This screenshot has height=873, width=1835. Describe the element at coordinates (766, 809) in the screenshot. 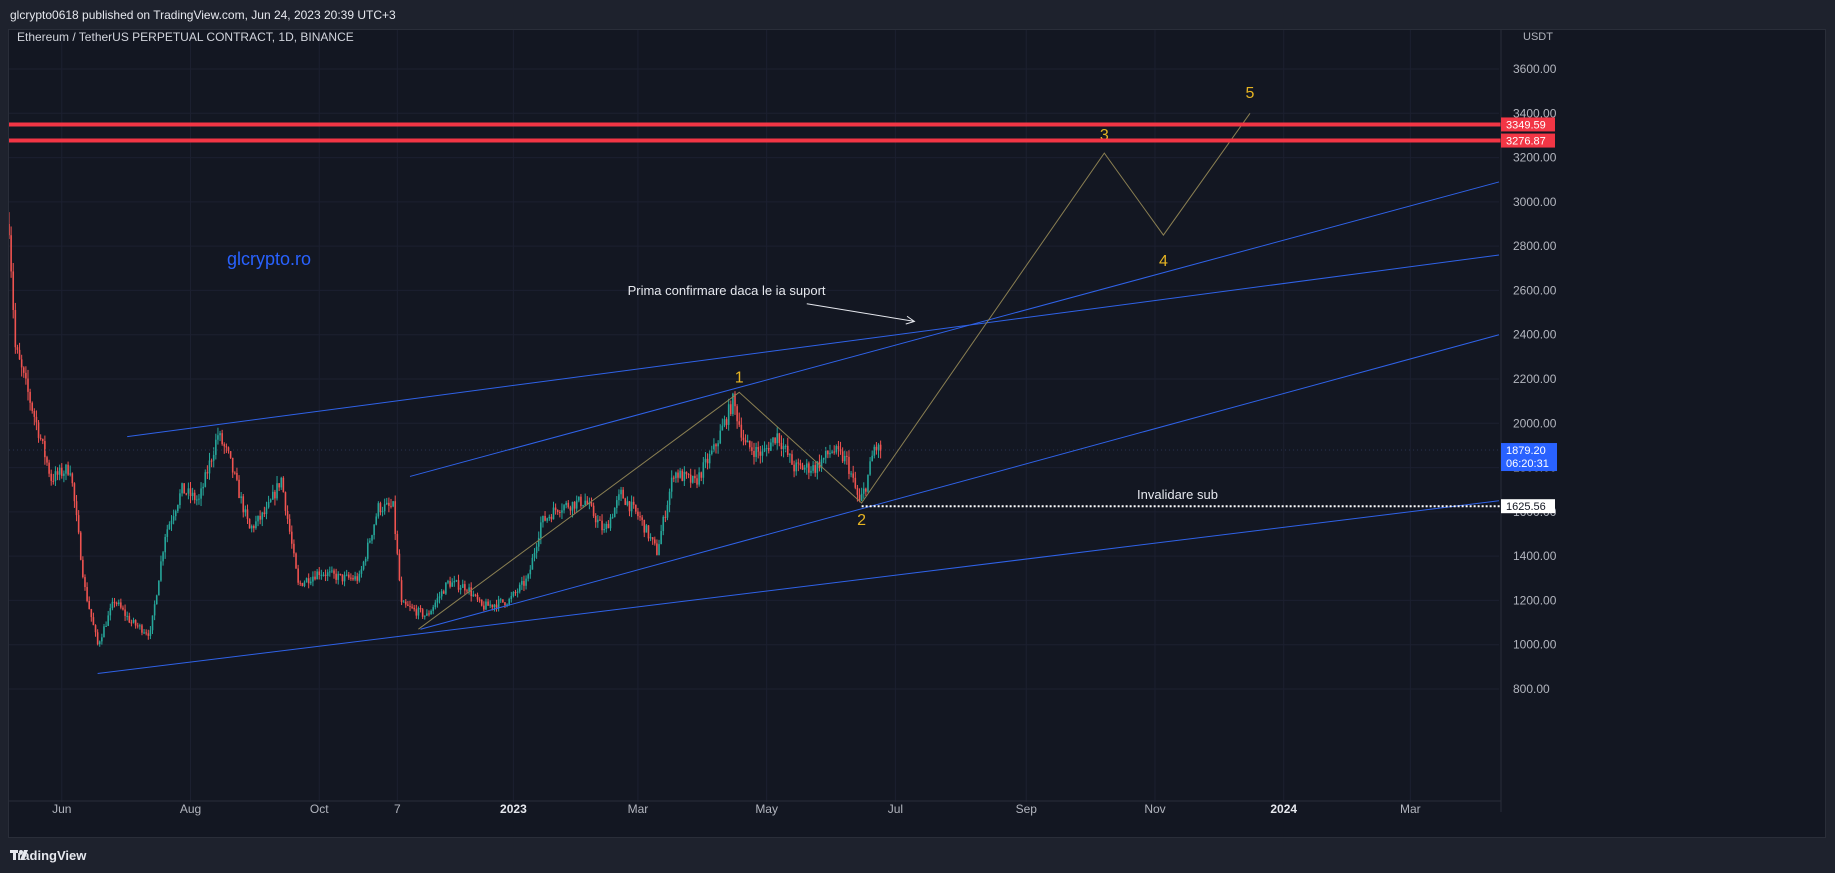

I see `time-tick-label: May` at that location.